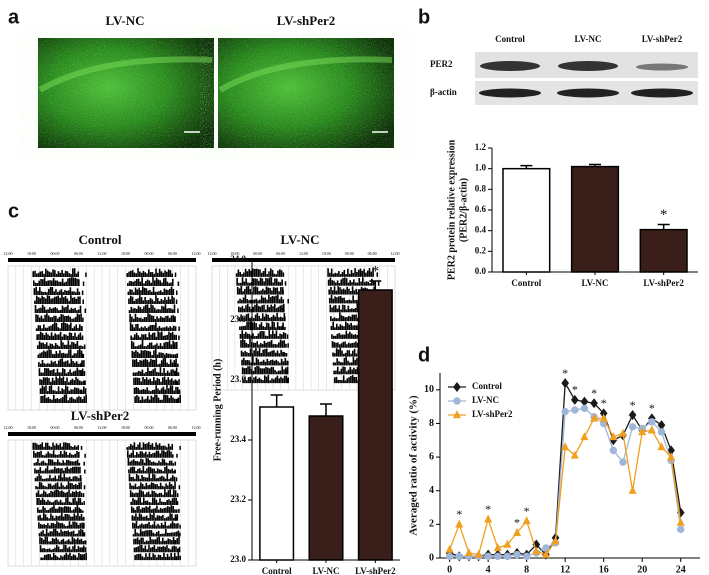  Describe the element at coordinates (125, 427) in the screenshot. I see `actogram-time: 18:00` at that location.